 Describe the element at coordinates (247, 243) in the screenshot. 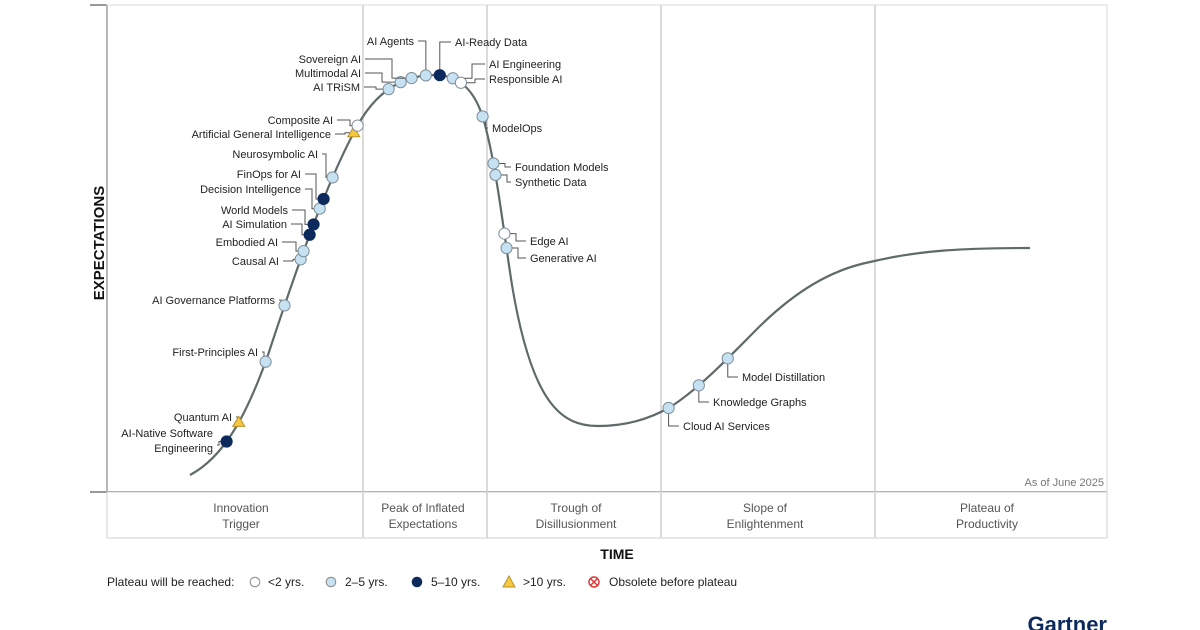

I see `tech-label: Embodied AI` at that location.